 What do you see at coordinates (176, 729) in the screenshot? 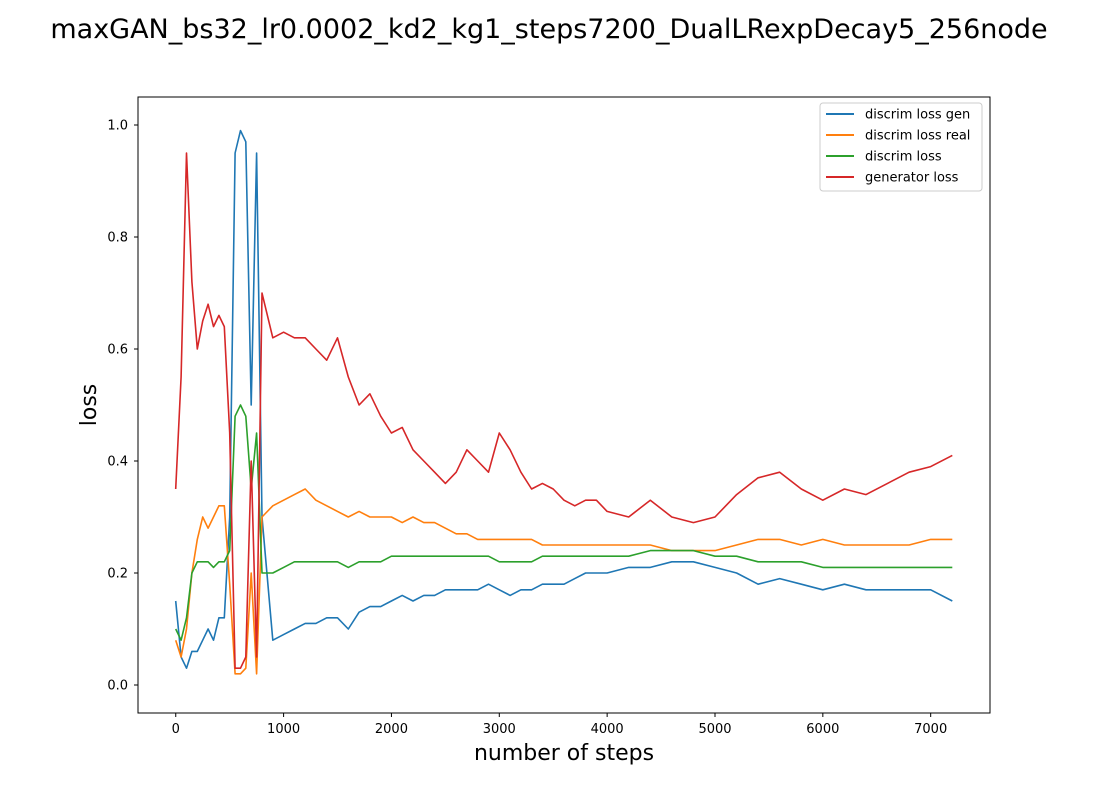
I see `x-tick-label: 0` at bounding box center [176, 729].